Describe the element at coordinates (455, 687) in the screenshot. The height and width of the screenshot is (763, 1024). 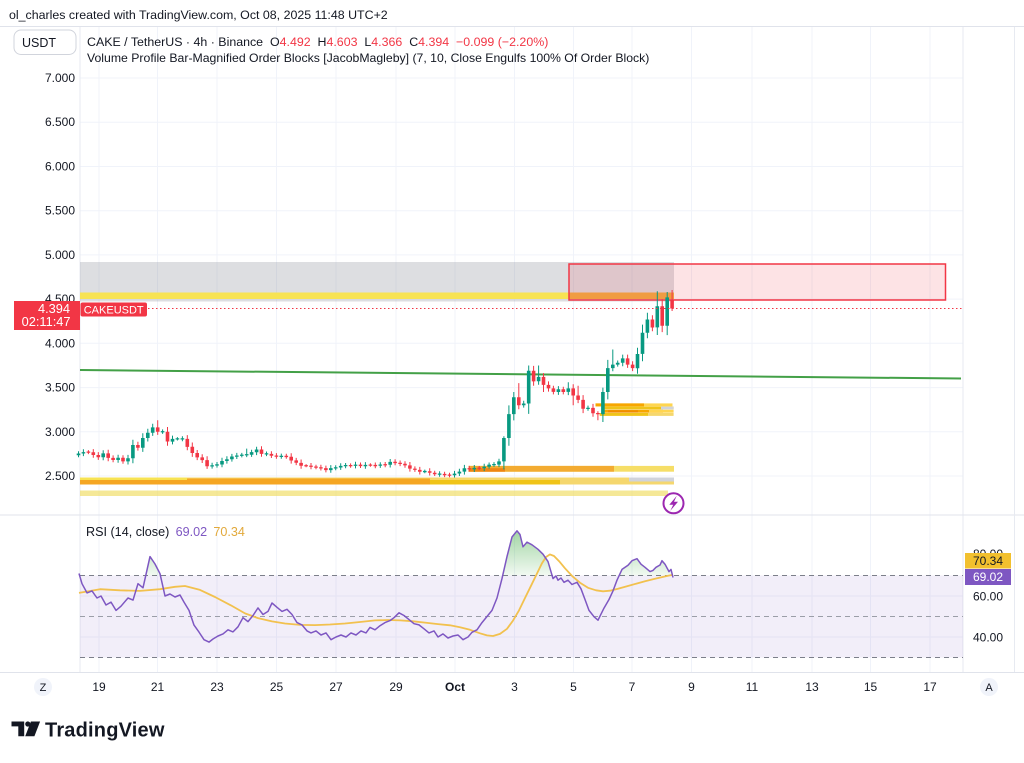
I see `svg-text: Oct` at that location.